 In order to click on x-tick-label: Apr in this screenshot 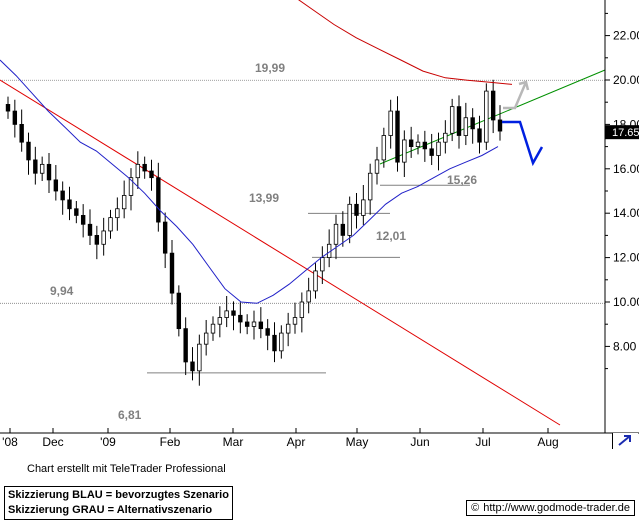, I will do `click(296, 442)`.